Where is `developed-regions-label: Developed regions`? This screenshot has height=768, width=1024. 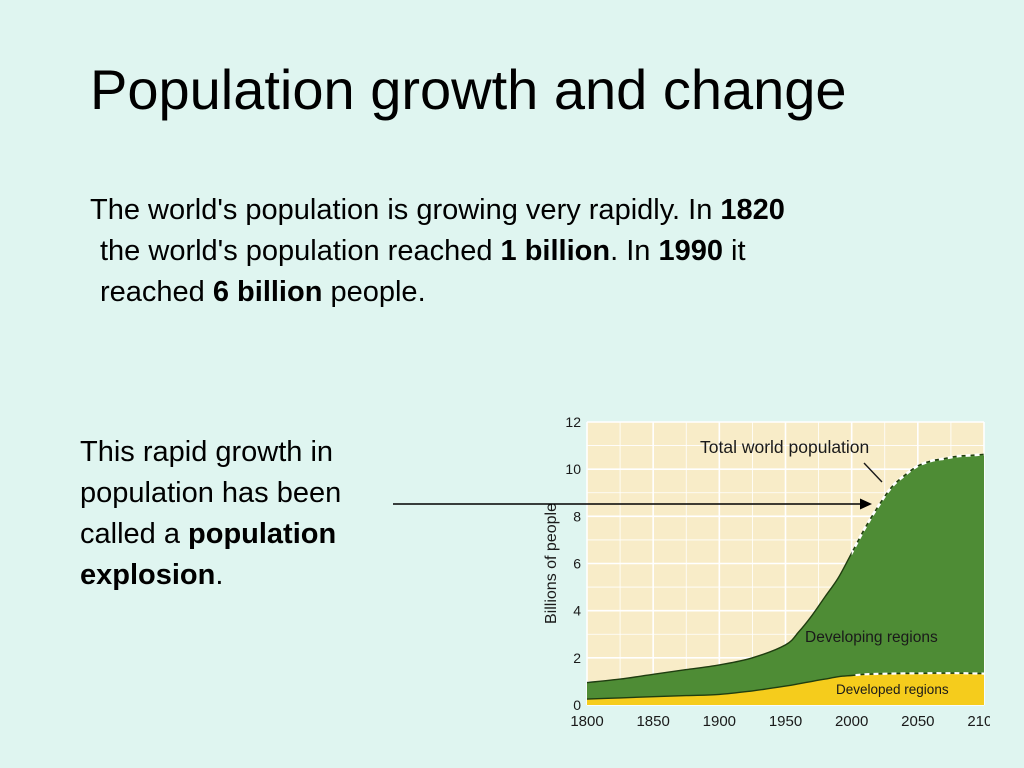 developed-regions-label: Developed regions is located at coordinates (892, 689).